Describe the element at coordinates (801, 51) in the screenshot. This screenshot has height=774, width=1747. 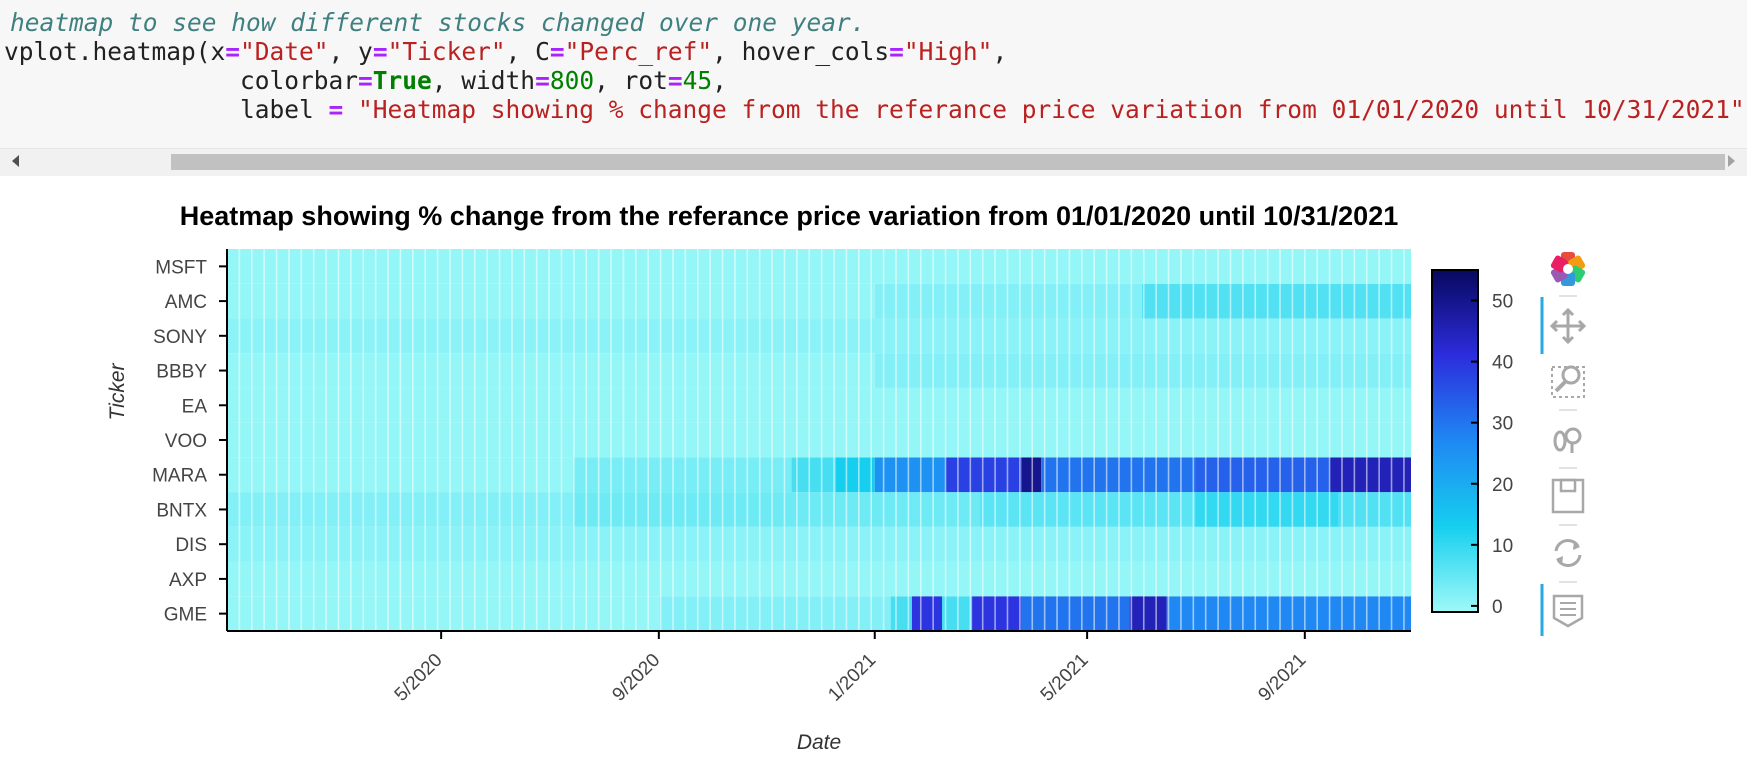
I see `code-token: , hover_cols` at that location.